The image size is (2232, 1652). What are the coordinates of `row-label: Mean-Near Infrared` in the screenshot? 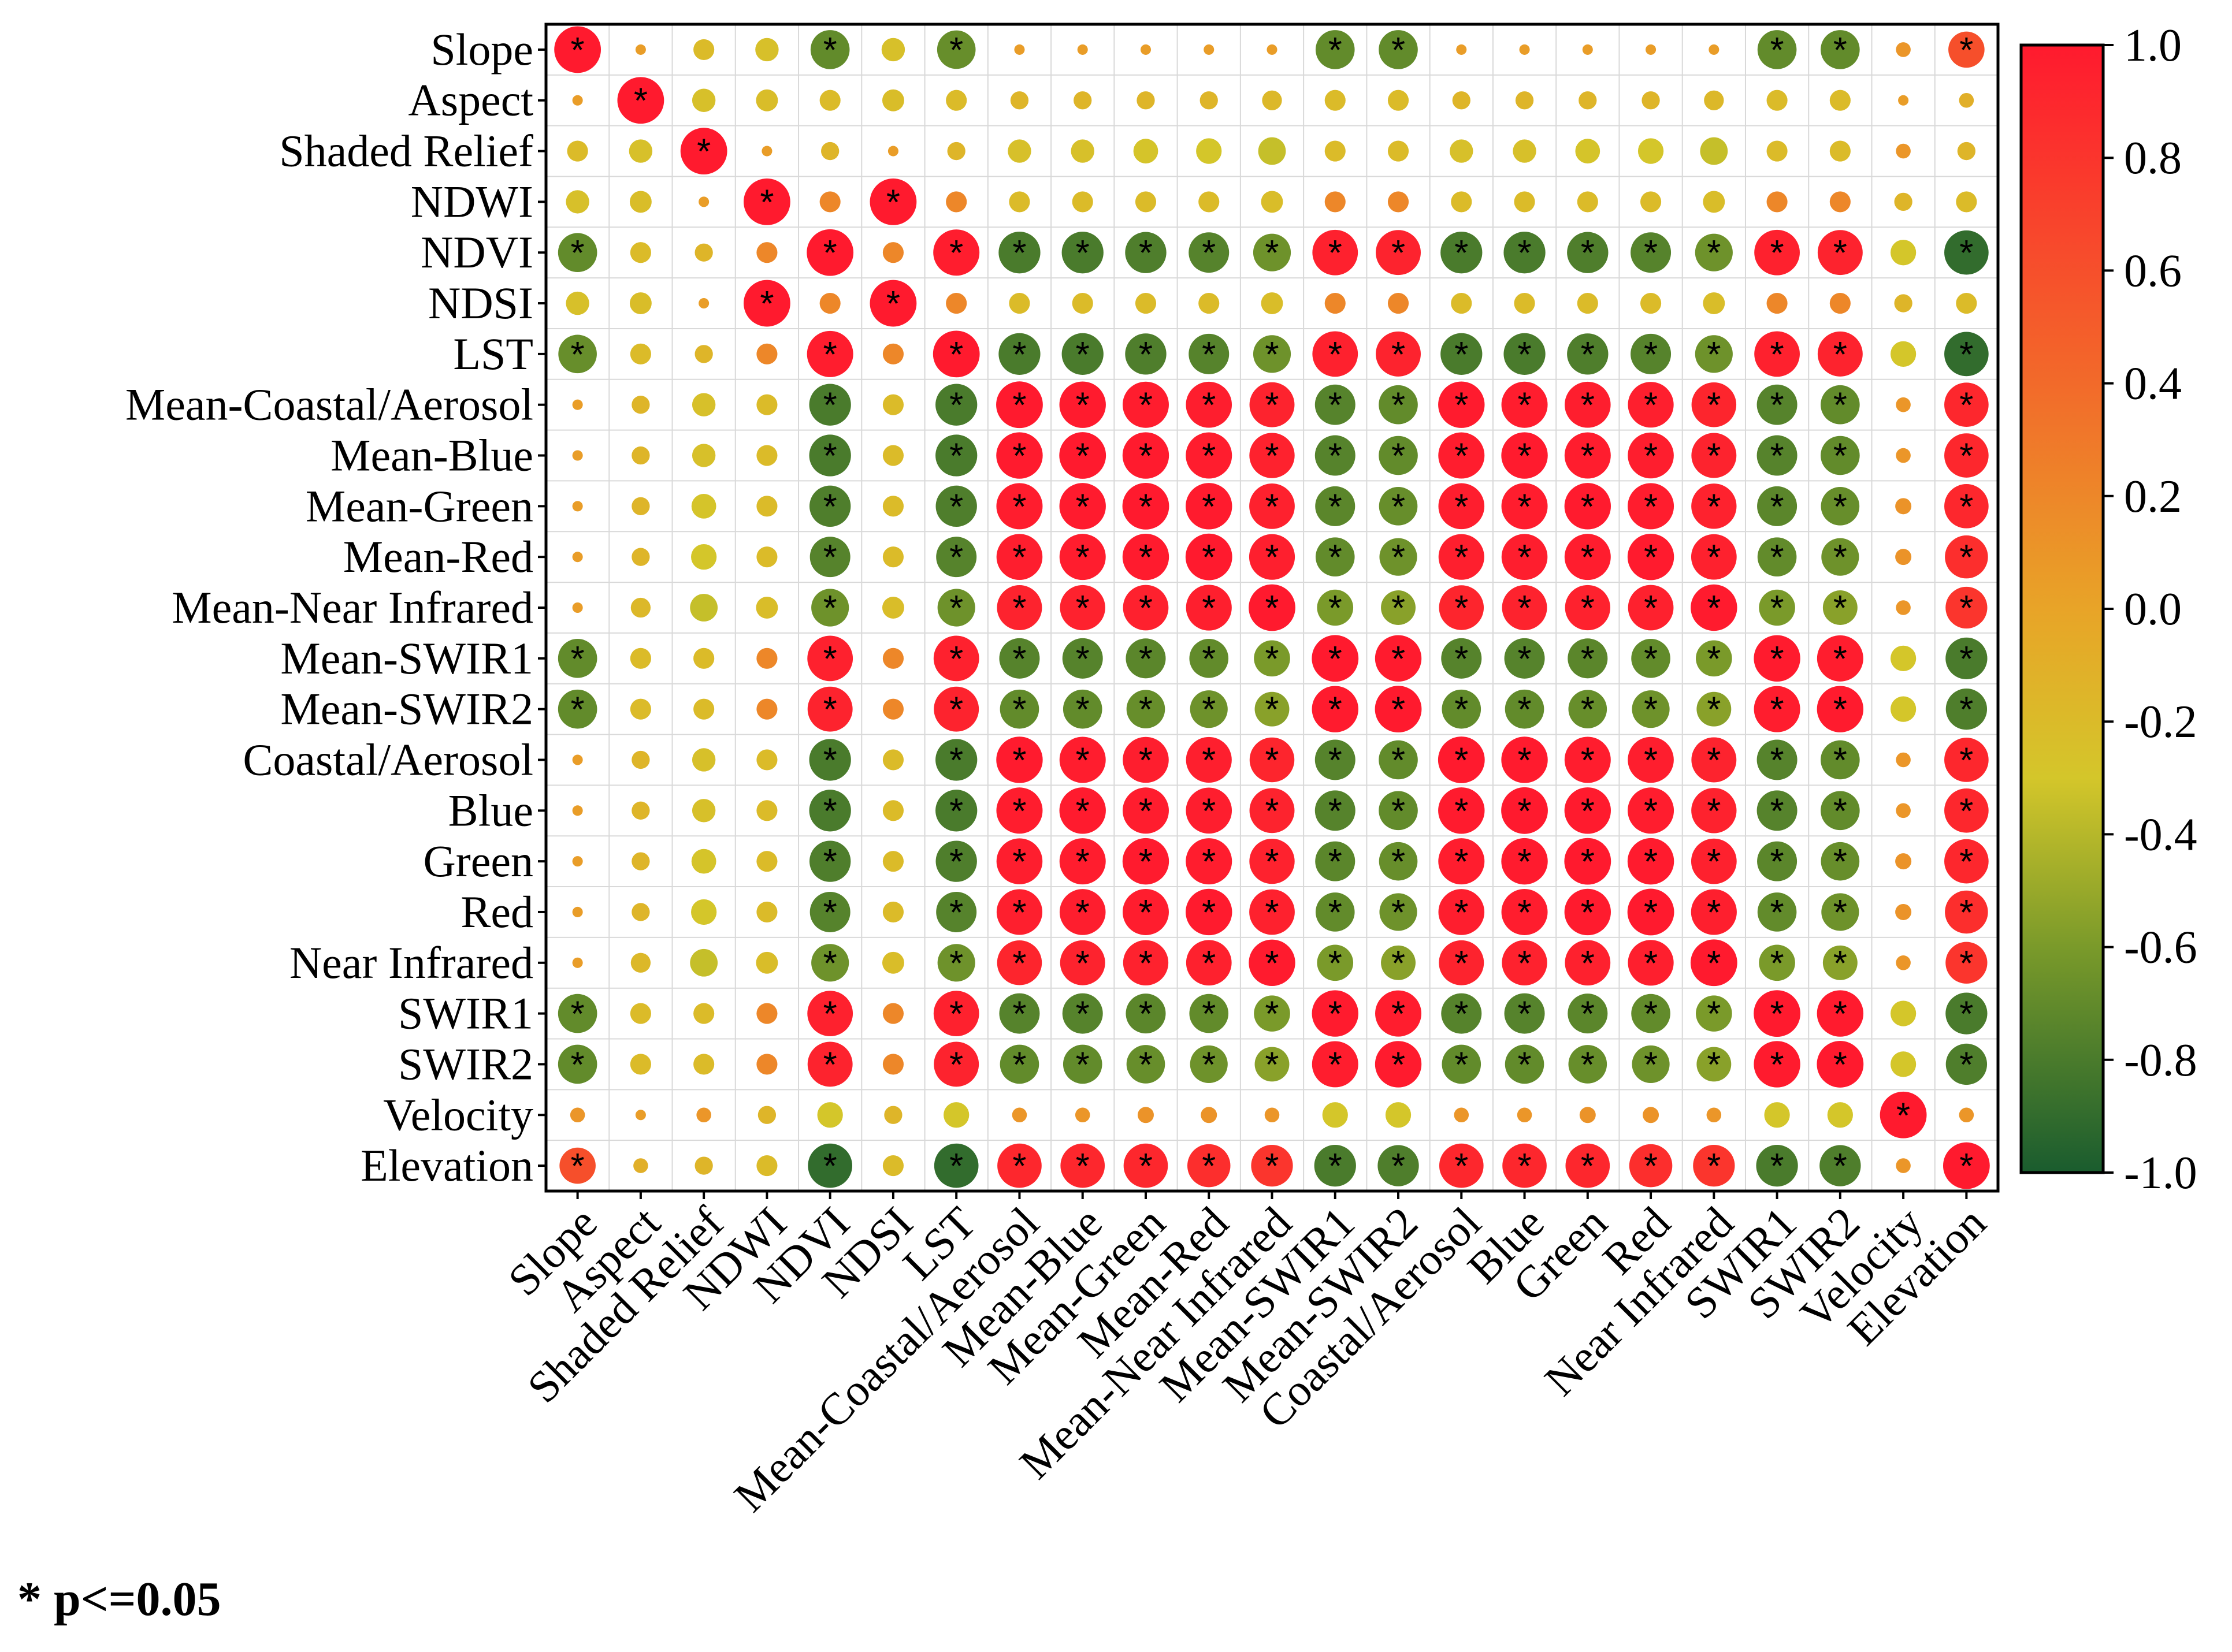 It's located at (352, 607).